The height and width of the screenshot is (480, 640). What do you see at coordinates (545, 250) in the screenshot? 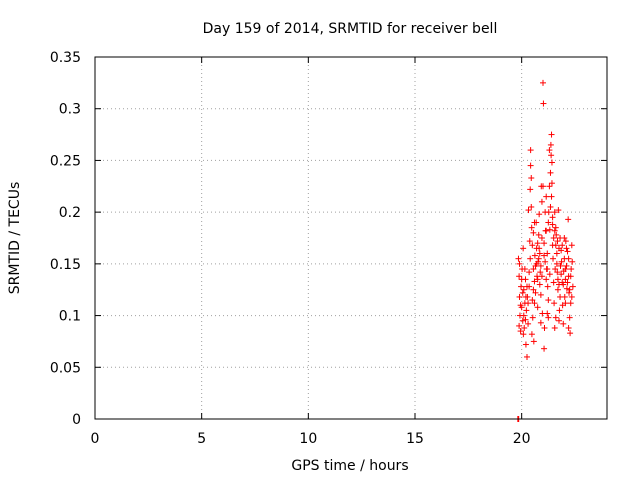
I see `data-points` at bounding box center [545, 250].